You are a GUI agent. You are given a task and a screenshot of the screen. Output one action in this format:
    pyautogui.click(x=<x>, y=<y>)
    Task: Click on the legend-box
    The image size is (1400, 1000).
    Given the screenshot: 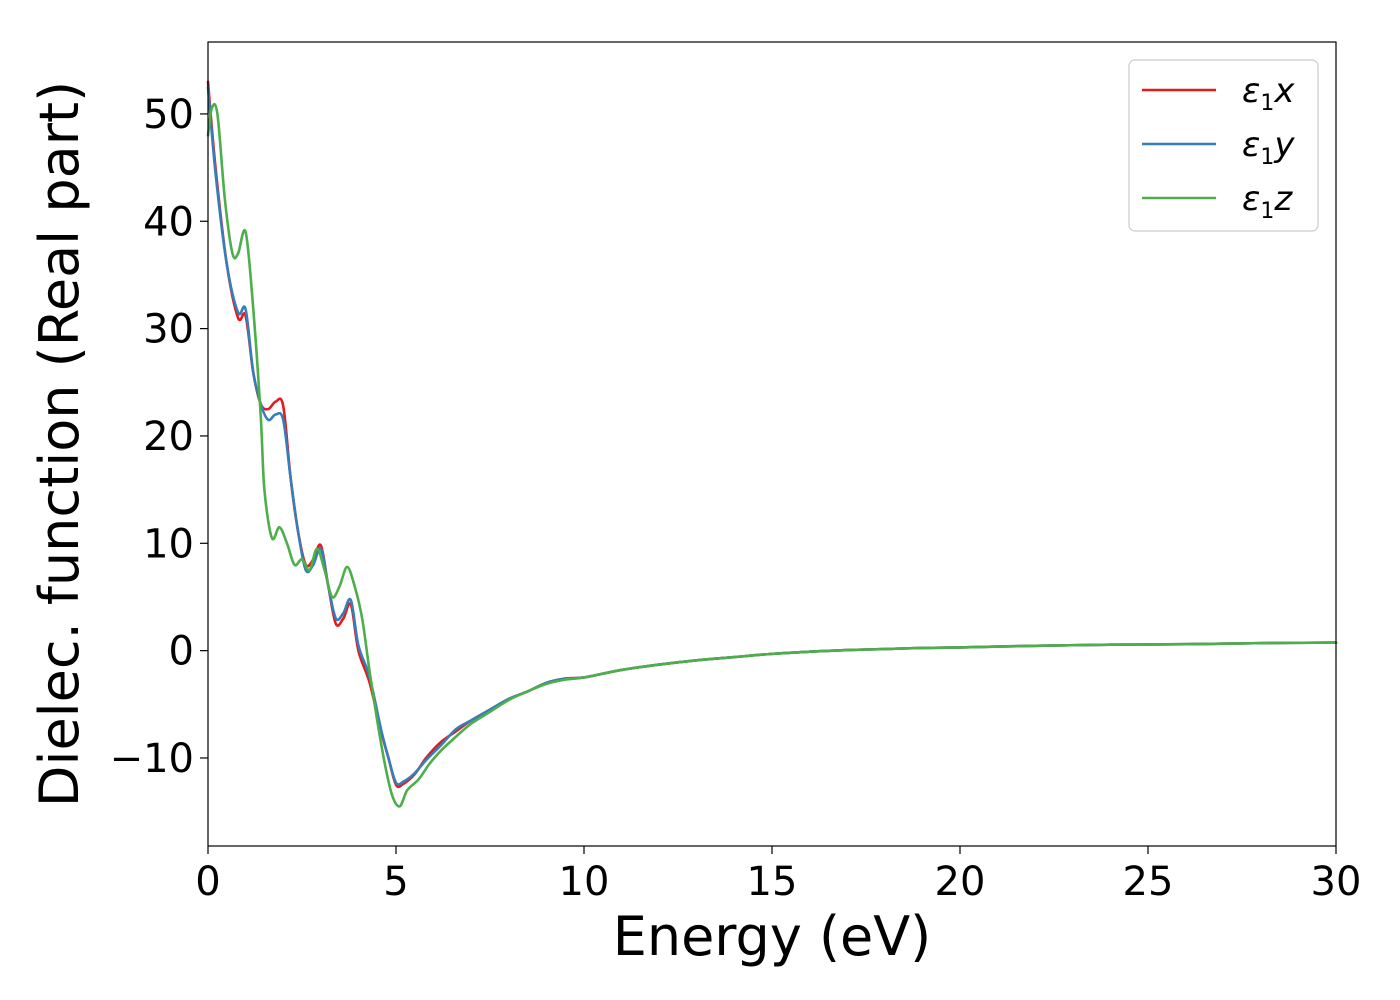 What is the action you would take?
    pyautogui.click(x=1223, y=145)
    